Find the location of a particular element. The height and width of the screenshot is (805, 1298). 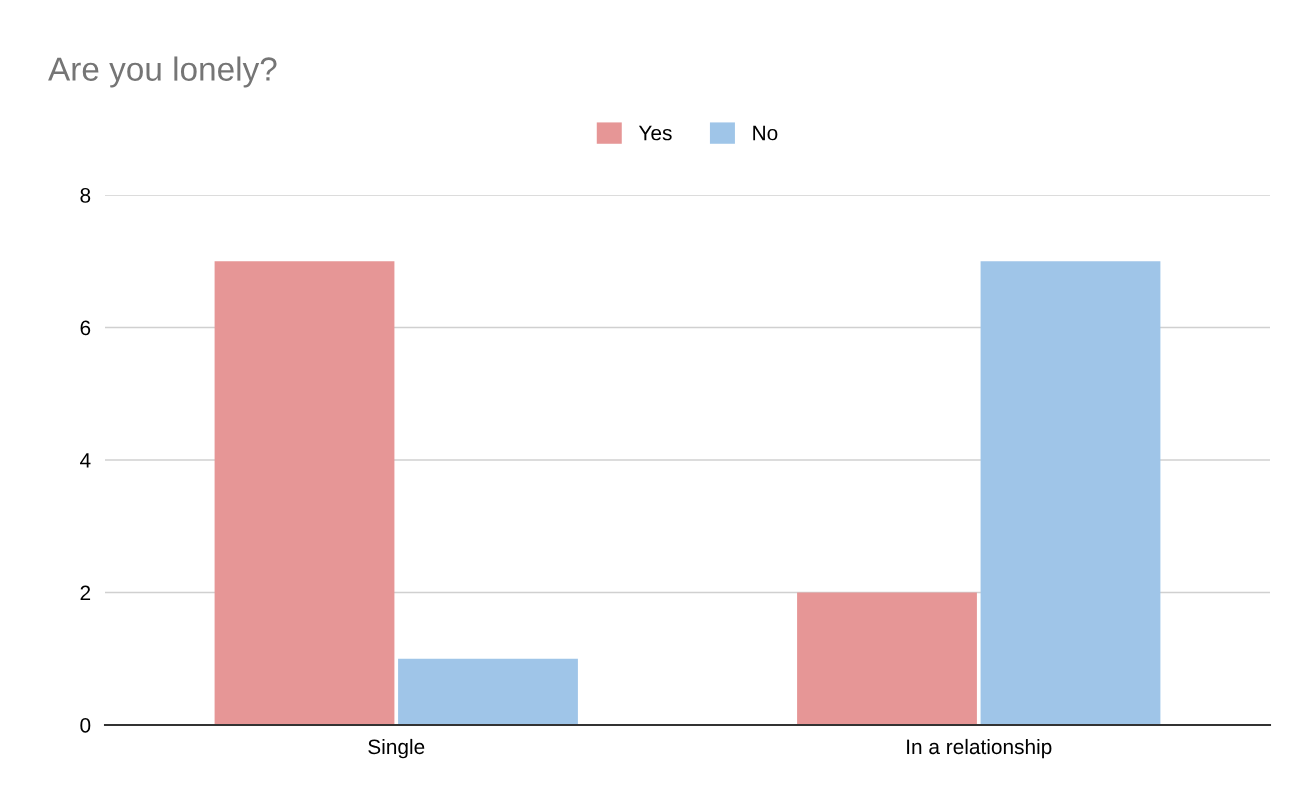

x-tick-label: In a relationship is located at coordinates (979, 748).